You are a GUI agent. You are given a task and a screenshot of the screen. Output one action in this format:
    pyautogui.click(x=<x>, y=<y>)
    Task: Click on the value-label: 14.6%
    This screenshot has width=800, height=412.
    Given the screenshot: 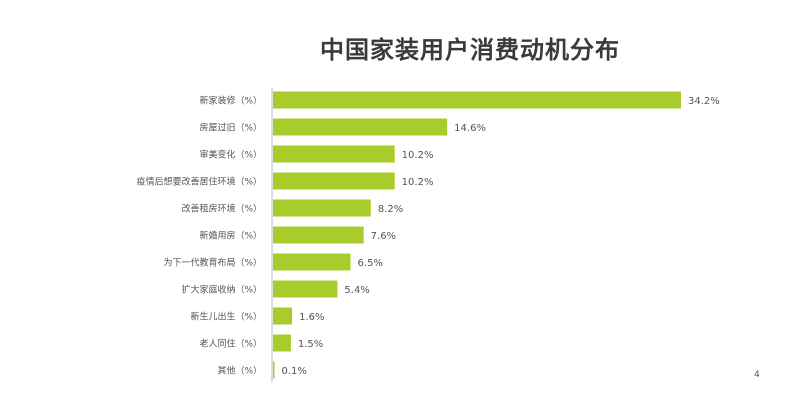 What is the action you would take?
    pyautogui.click(x=470, y=128)
    